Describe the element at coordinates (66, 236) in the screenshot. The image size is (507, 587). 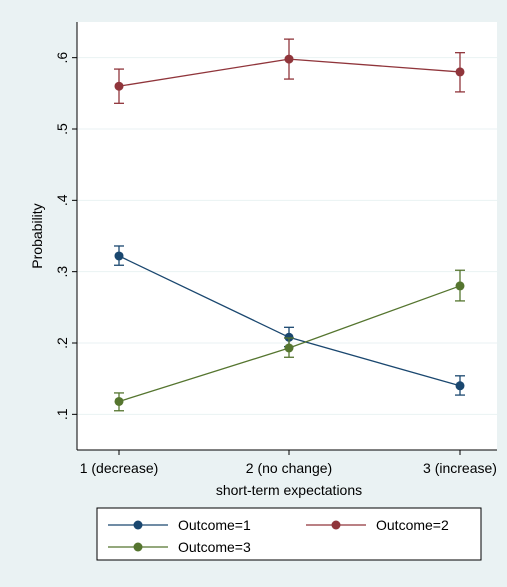
I see `y-axis: .1 .2 .3 .4 .5 .6` at that location.